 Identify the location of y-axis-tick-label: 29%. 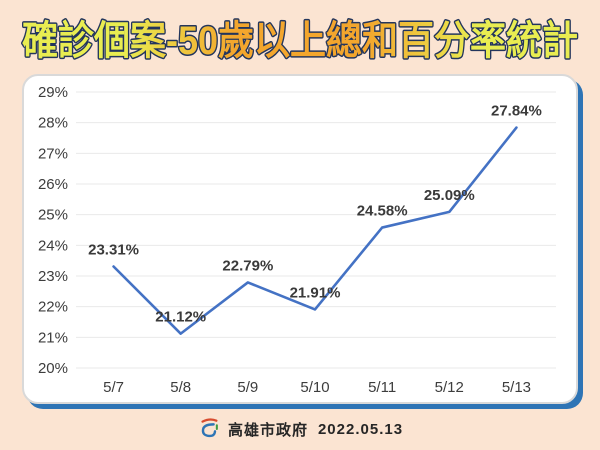
(53, 92).